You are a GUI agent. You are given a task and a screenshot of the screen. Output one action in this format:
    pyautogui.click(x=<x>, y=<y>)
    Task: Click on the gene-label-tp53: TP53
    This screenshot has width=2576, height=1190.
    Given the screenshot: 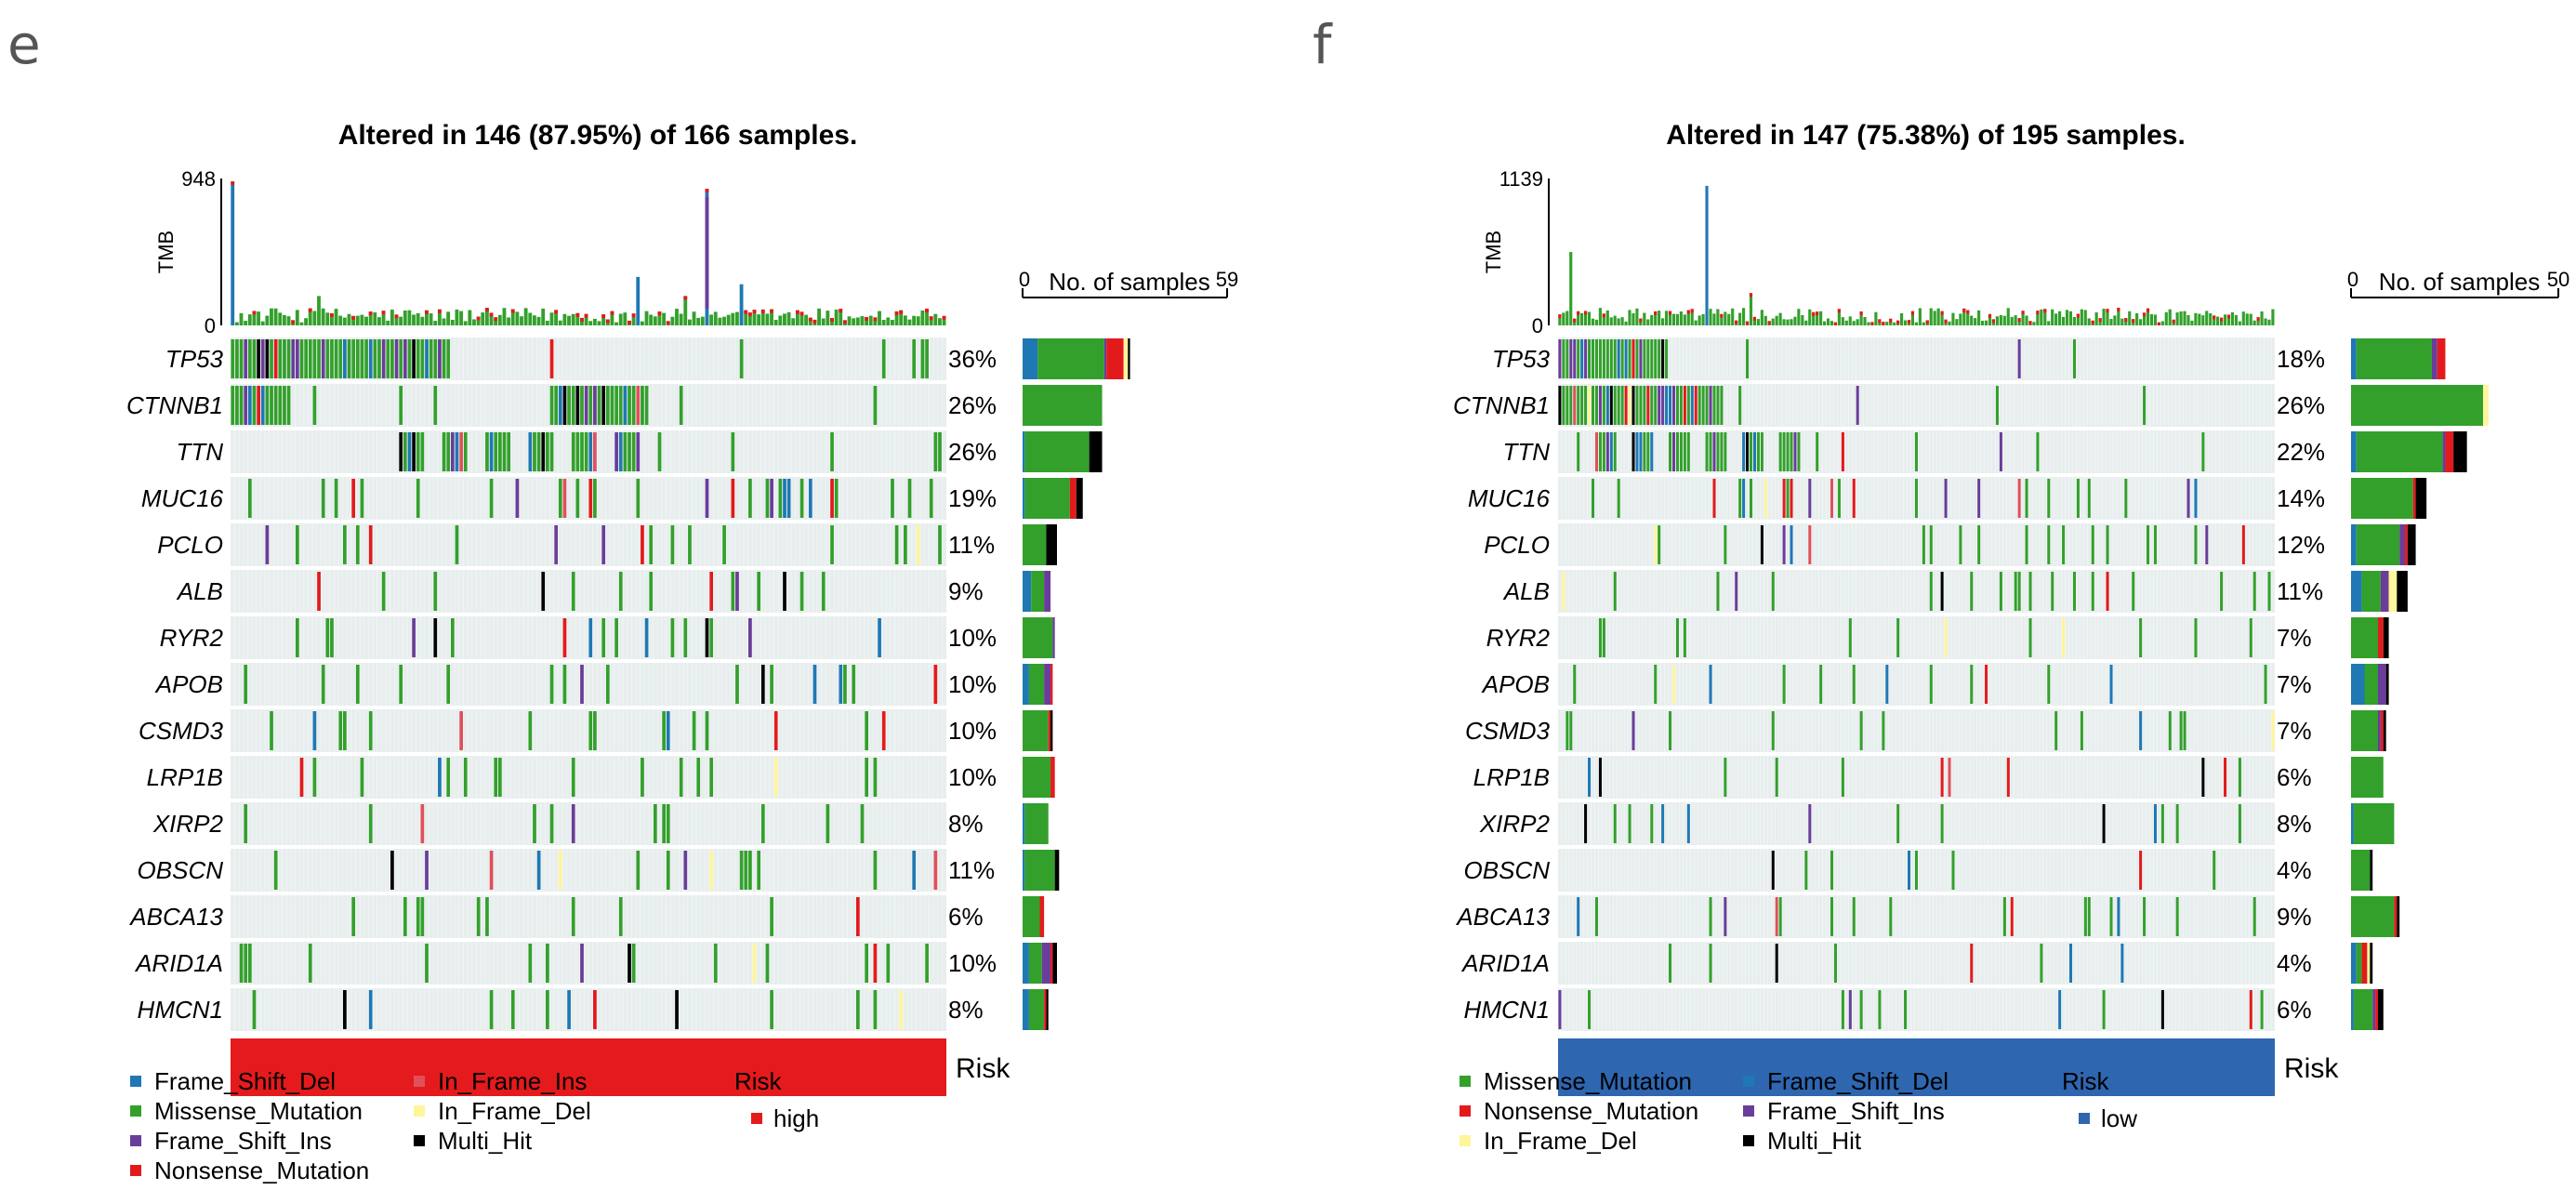 What is the action you would take?
    pyautogui.click(x=194, y=359)
    